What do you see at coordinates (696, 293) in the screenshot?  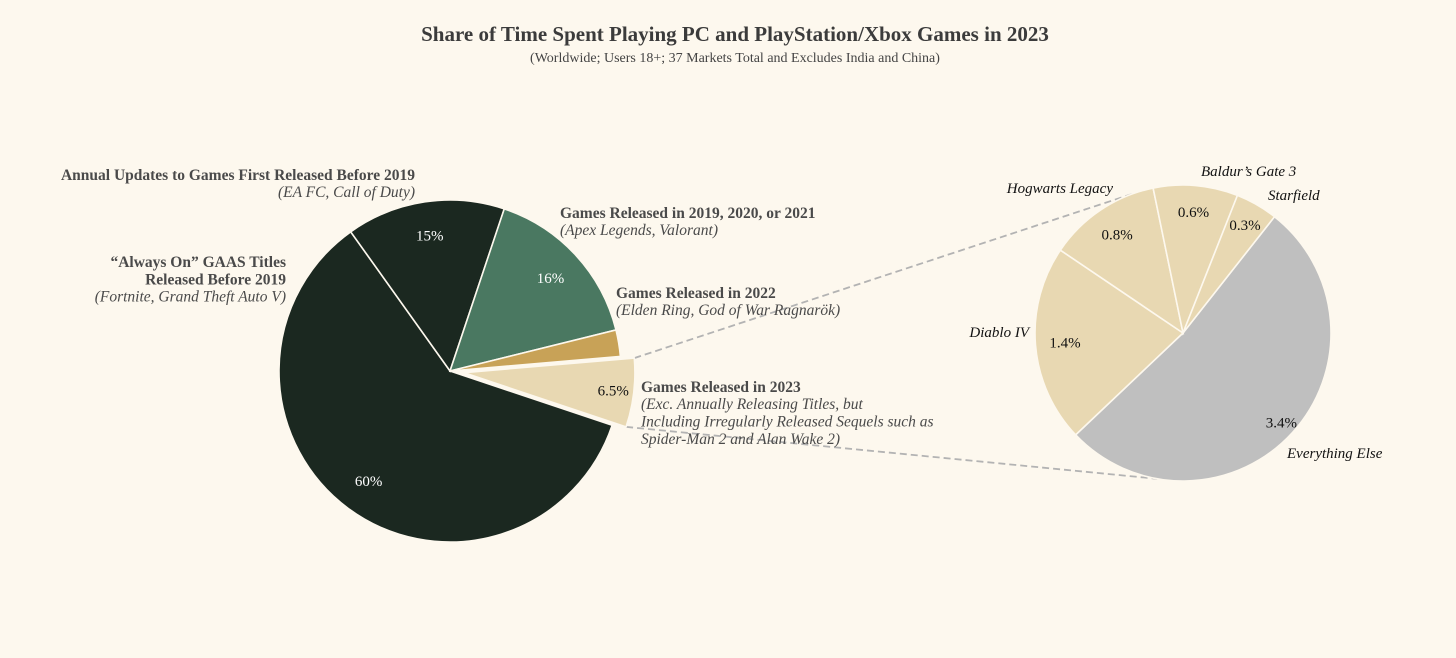 I see `category-name-y2022-line-0: Games Released in 2022` at bounding box center [696, 293].